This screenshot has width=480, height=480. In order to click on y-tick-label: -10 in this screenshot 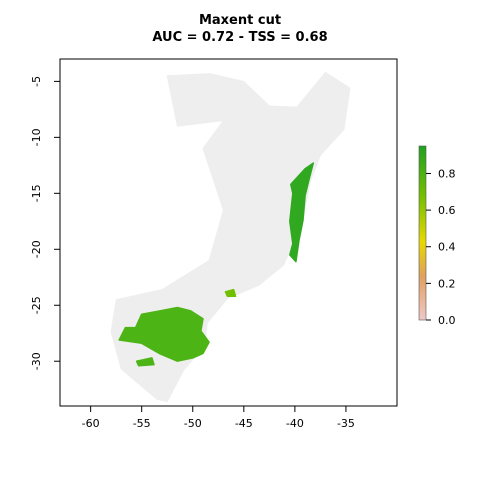, I will do `click(36, 137)`.